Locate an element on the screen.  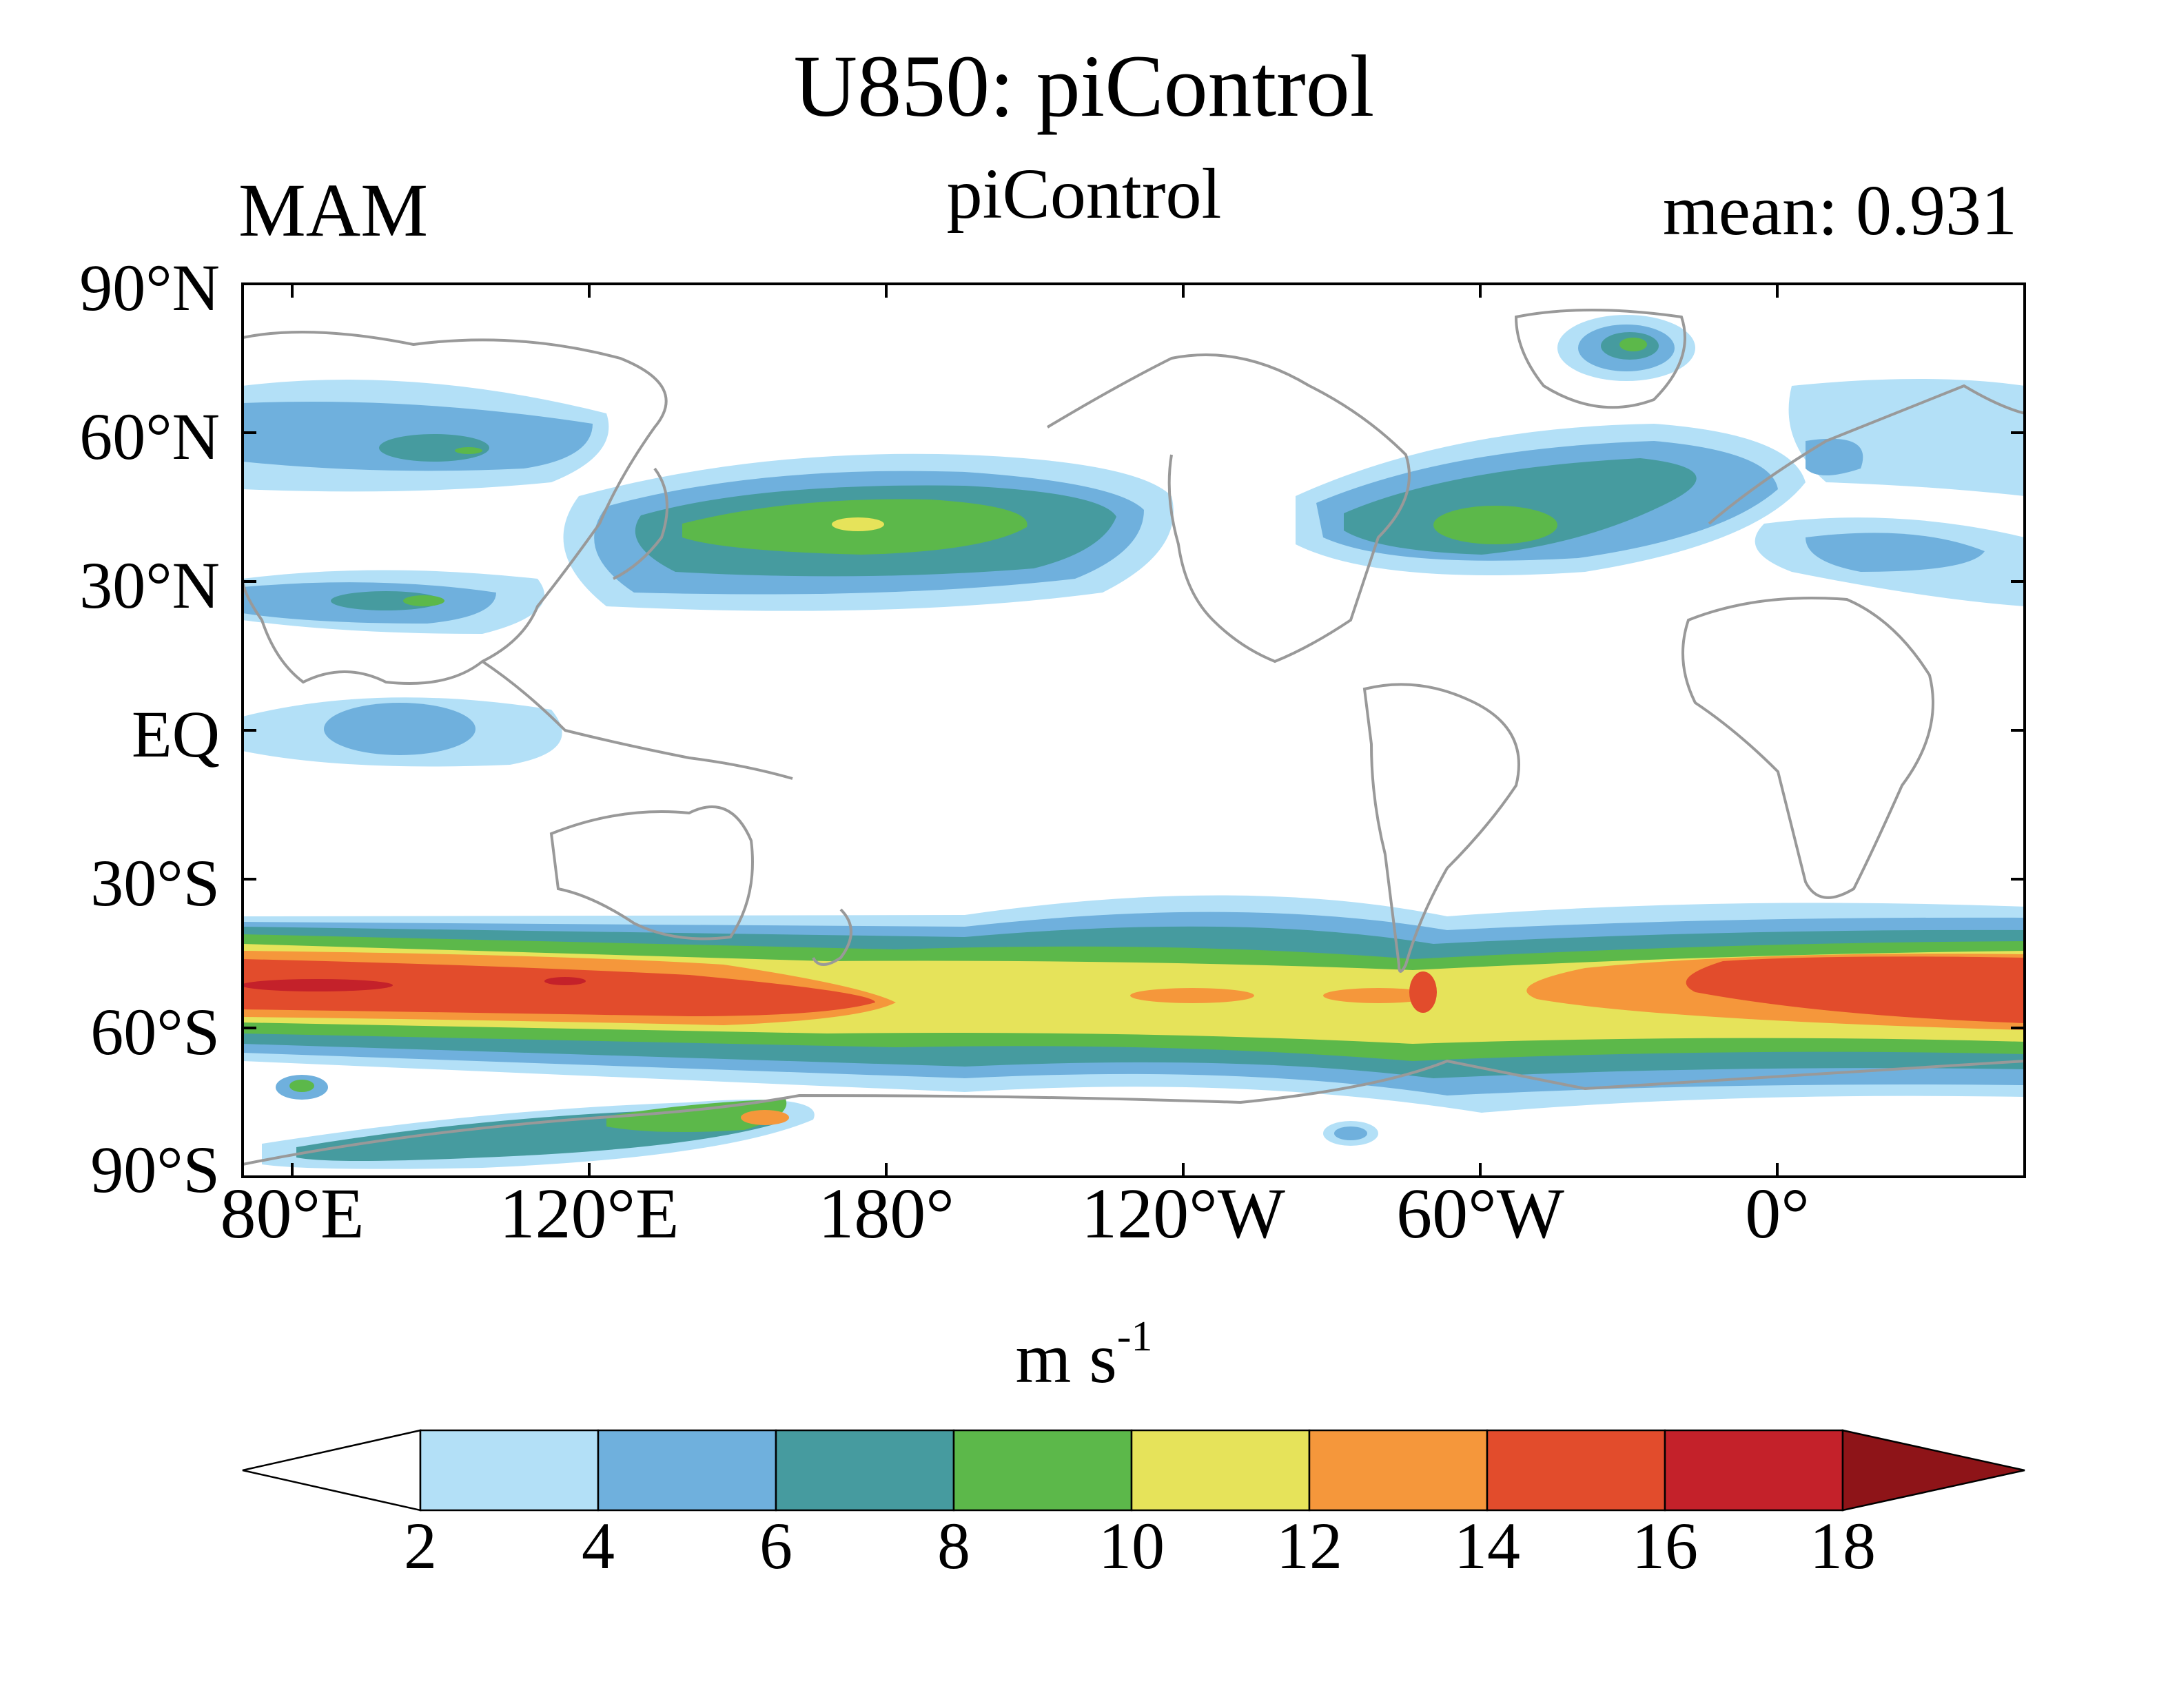
y-label-30s: 30°S is located at coordinates (155, 883).